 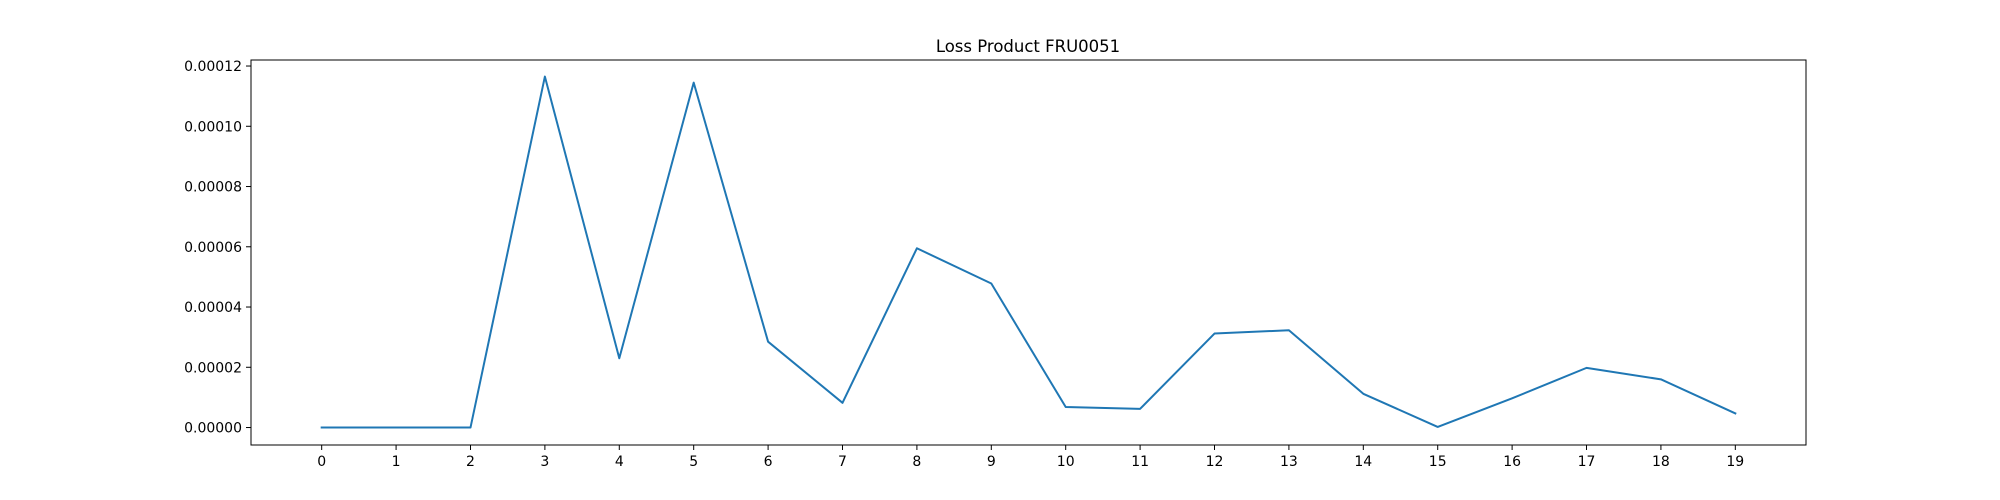 I want to click on x-tick-label: 15, so click(x=1438, y=462).